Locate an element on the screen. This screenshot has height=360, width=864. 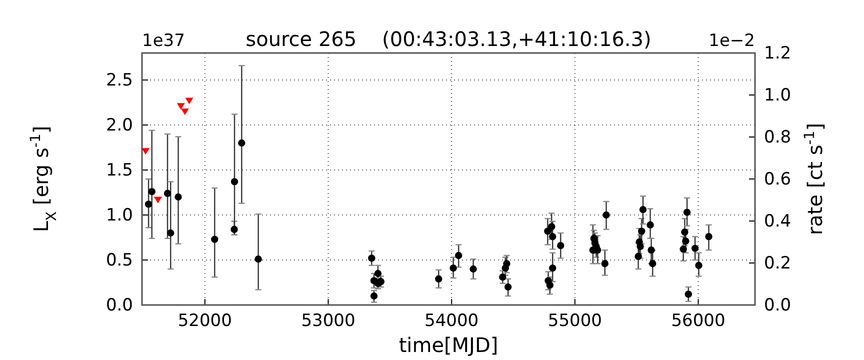
x-tick-label: 53000 is located at coordinates (328, 321).